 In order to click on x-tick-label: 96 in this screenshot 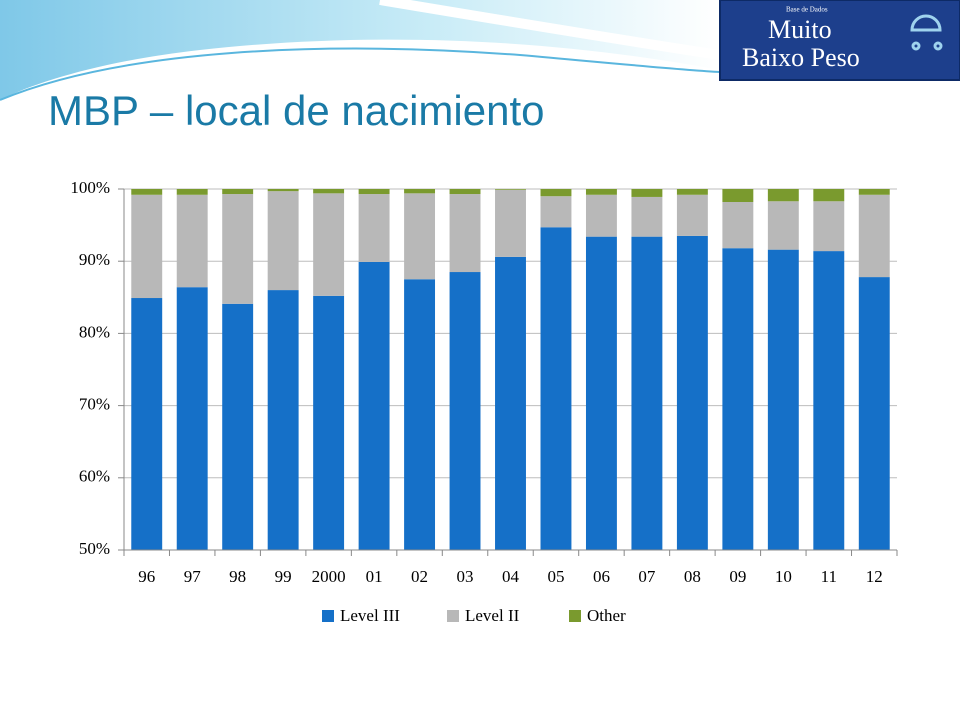, I will do `click(146, 576)`.